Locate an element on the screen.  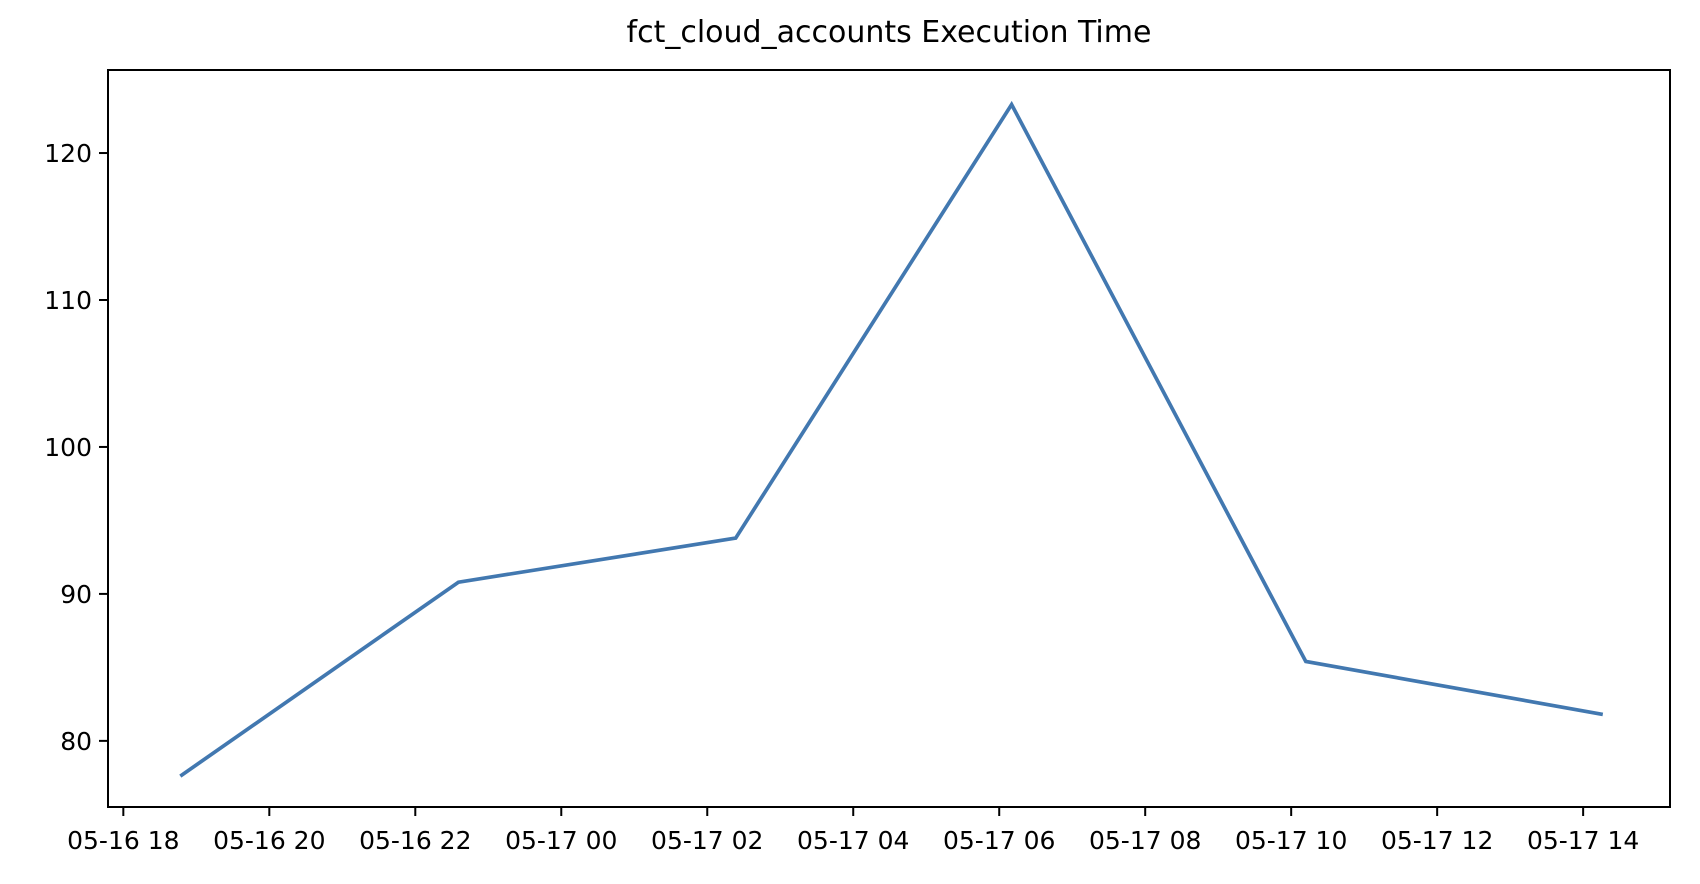
x-tick-label: 05-17 14 is located at coordinates (1583, 840).